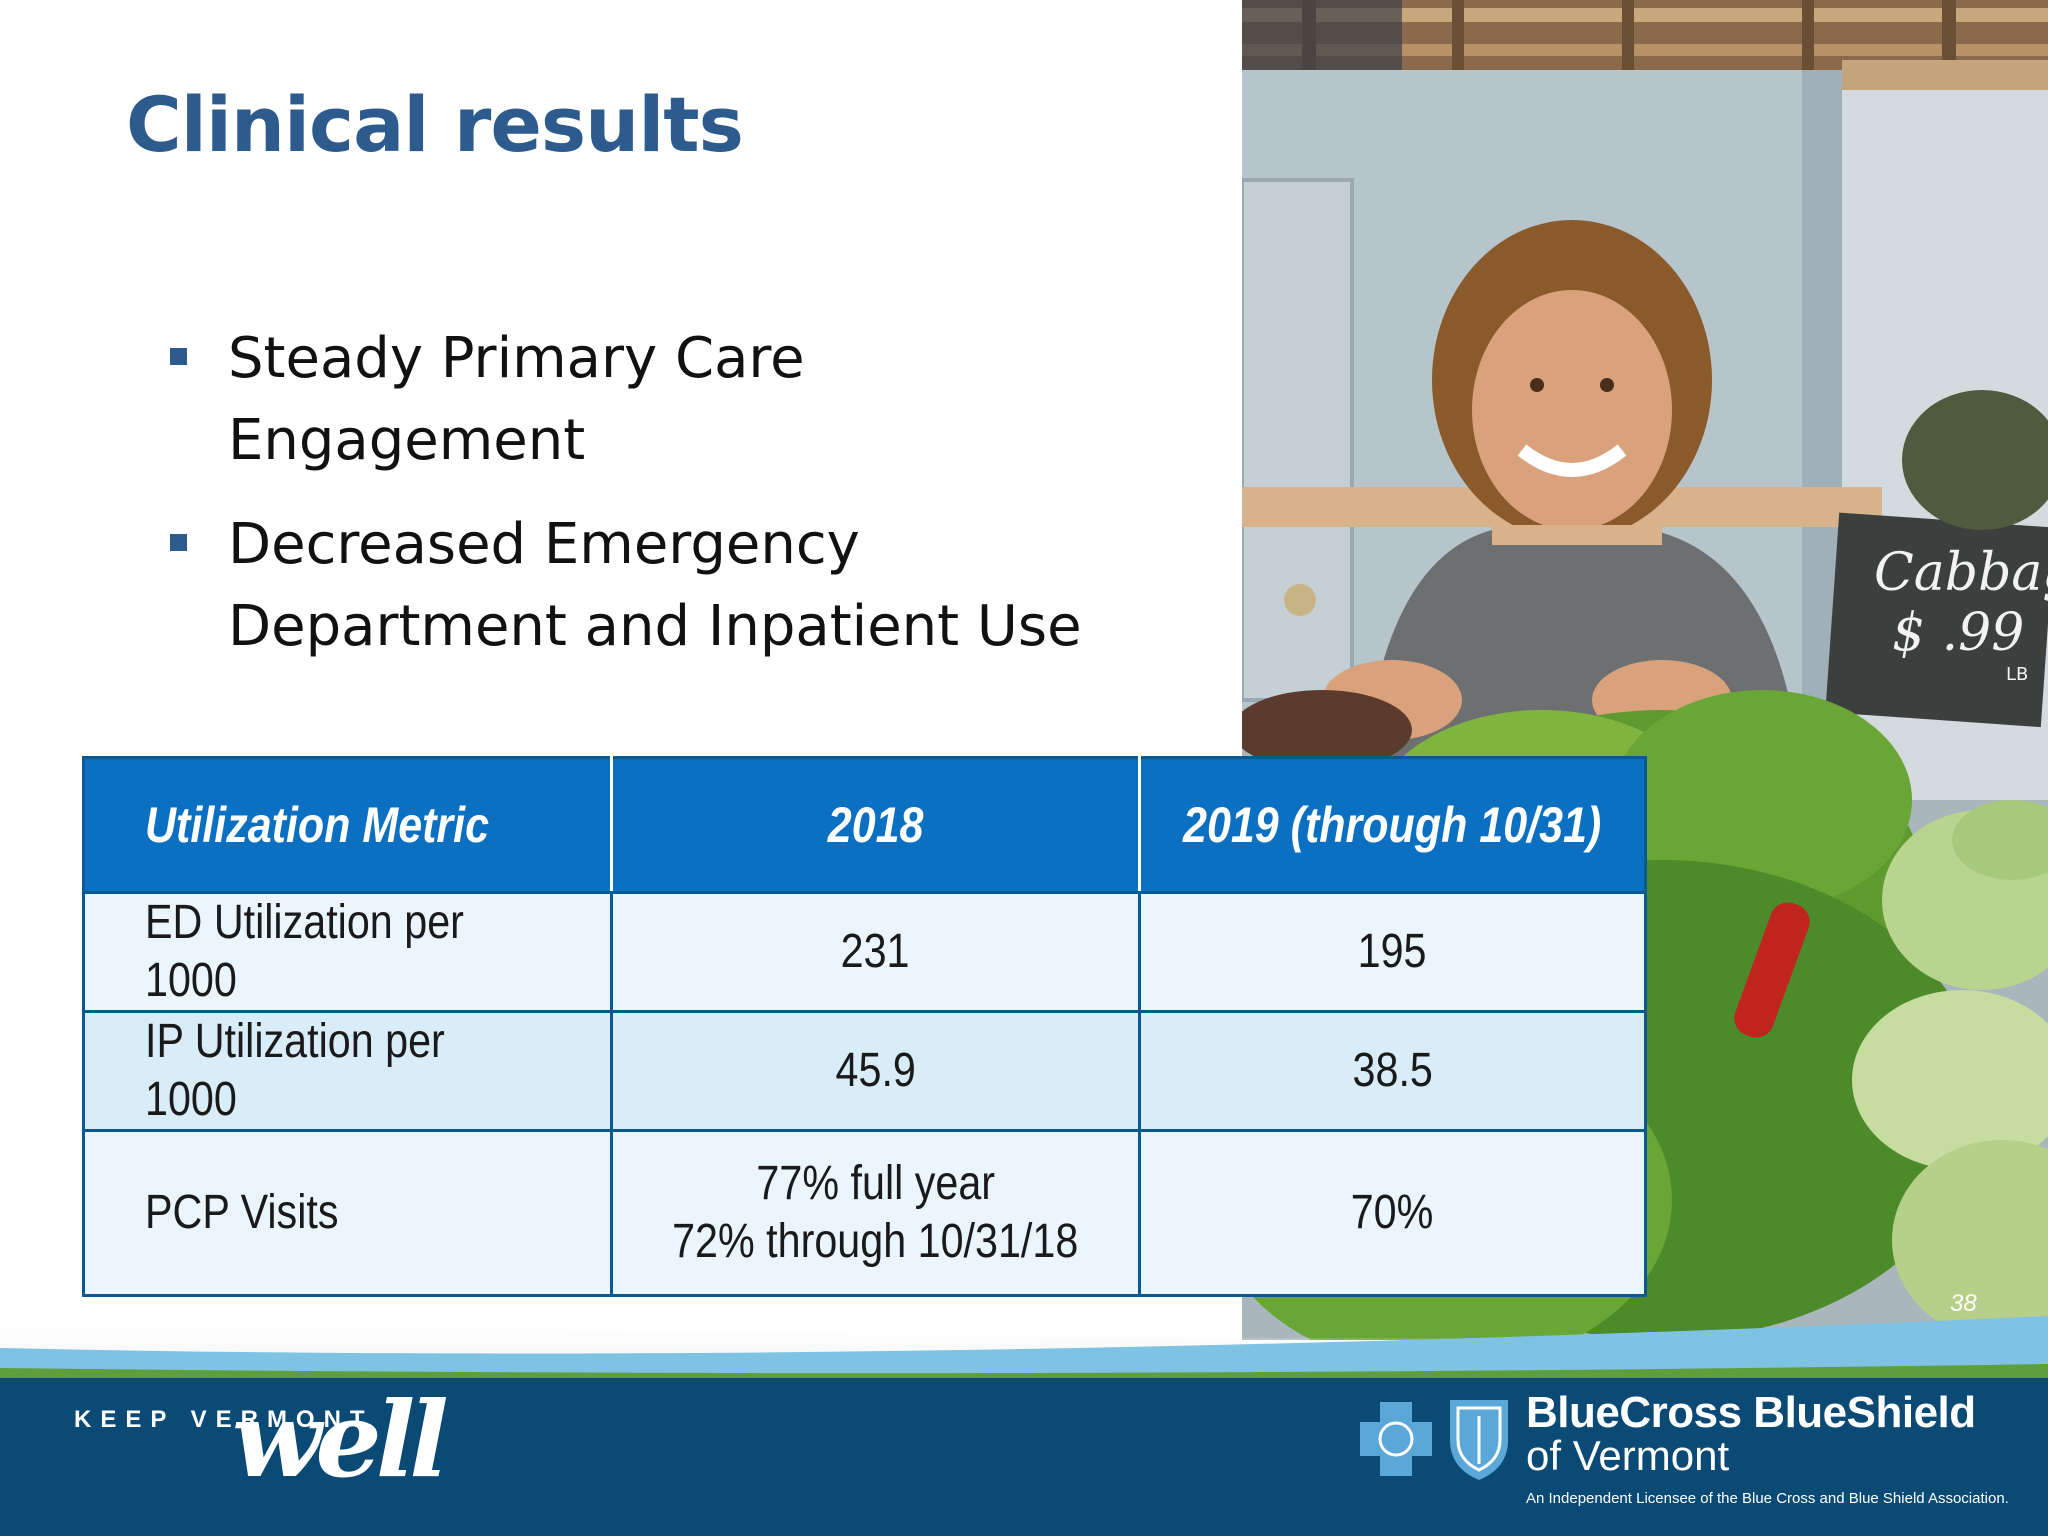 The width and height of the screenshot is (2048, 1536). I want to click on brand-name: BlueCross BlueShield, so click(1751, 1412).